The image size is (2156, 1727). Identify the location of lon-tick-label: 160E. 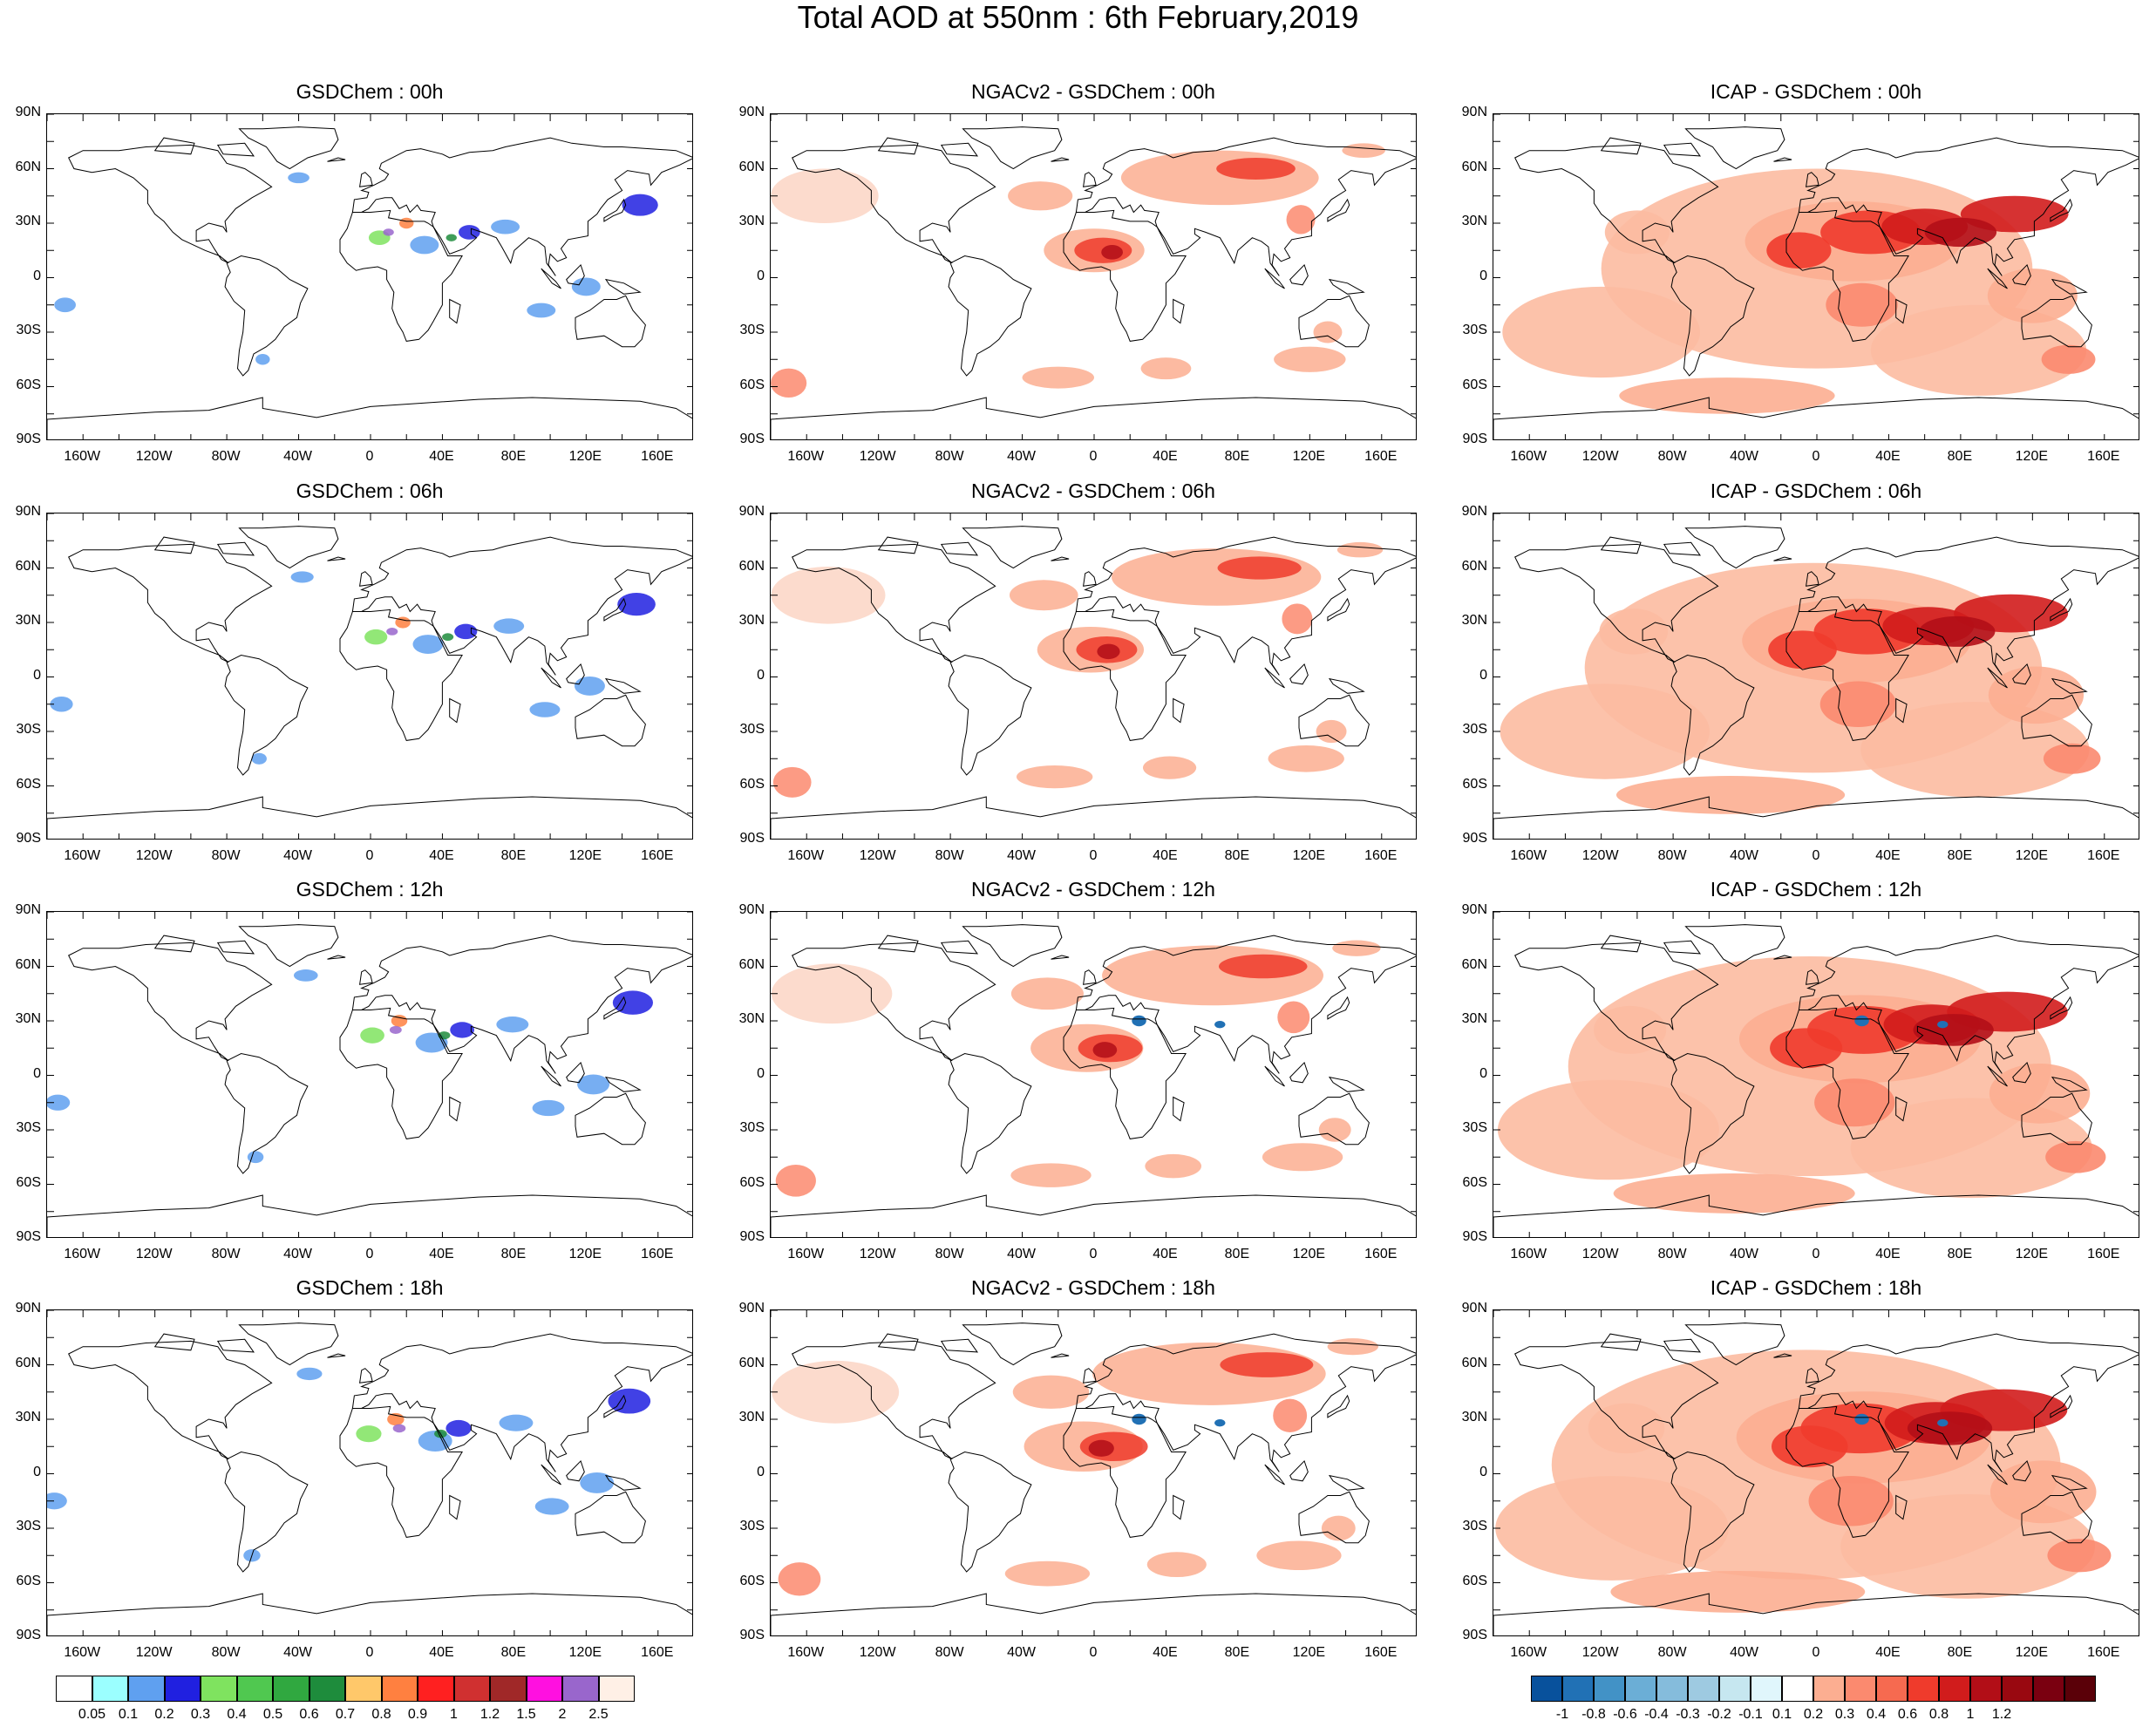
(657, 456).